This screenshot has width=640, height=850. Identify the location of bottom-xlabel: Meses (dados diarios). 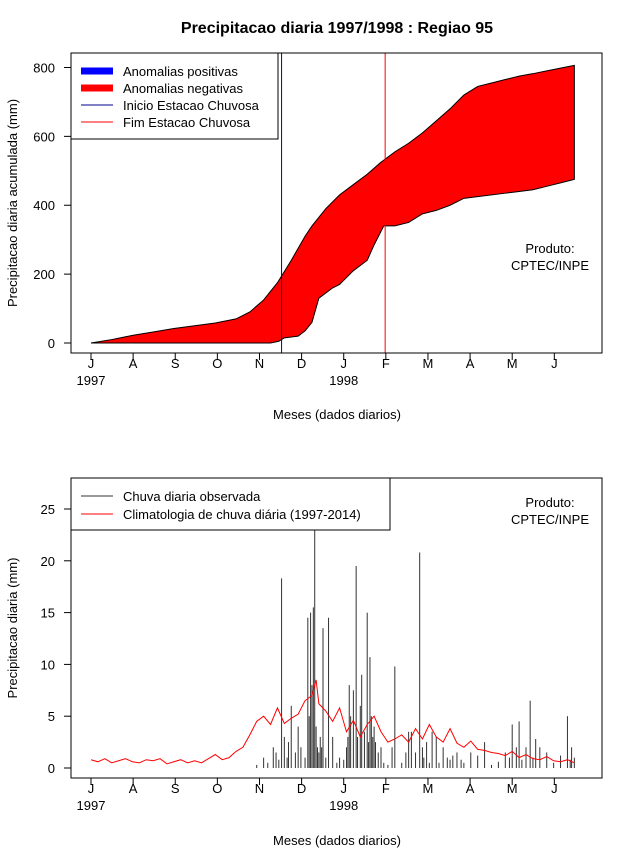
(337, 840).